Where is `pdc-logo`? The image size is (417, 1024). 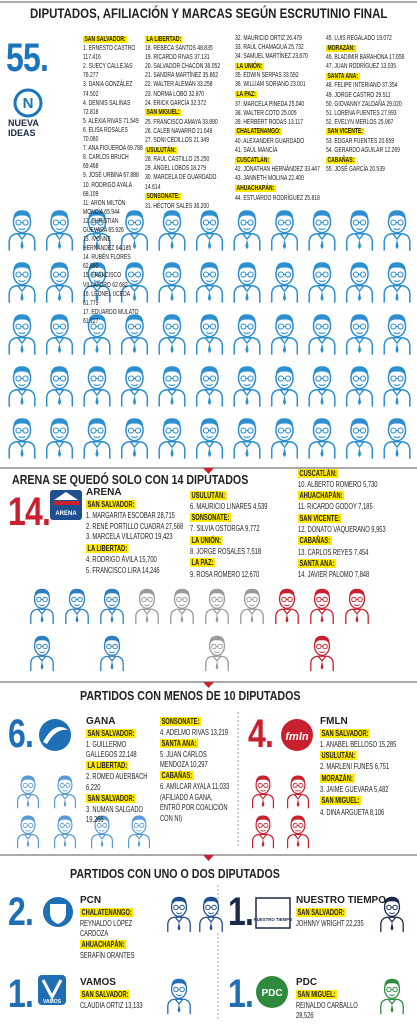
pdc-logo is located at coordinates (272, 992).